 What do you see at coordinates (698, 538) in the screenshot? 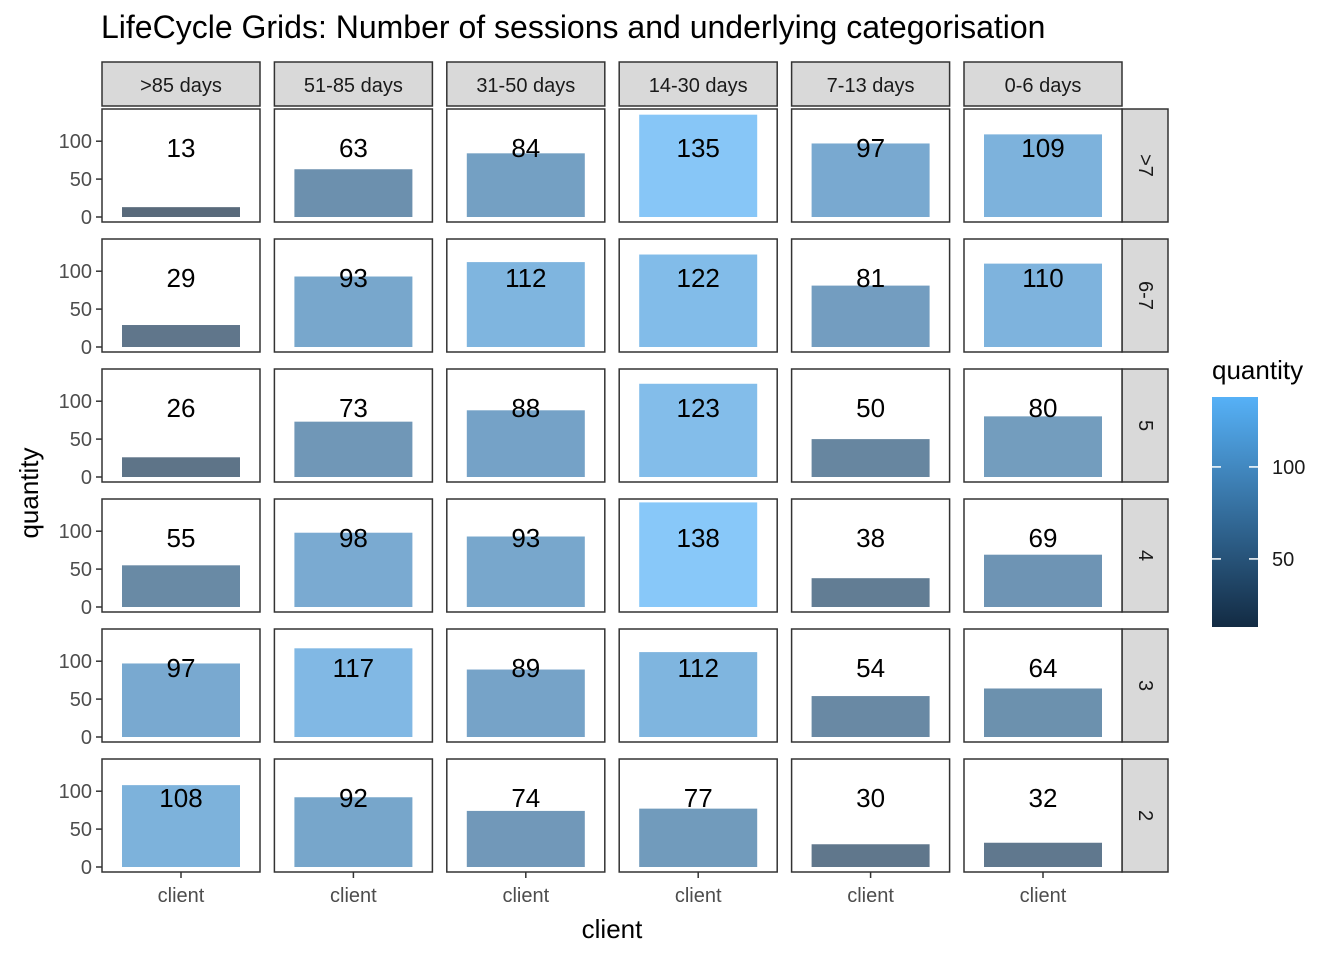
I see `bar-value-label: 138` at bounding box center [698, 538].